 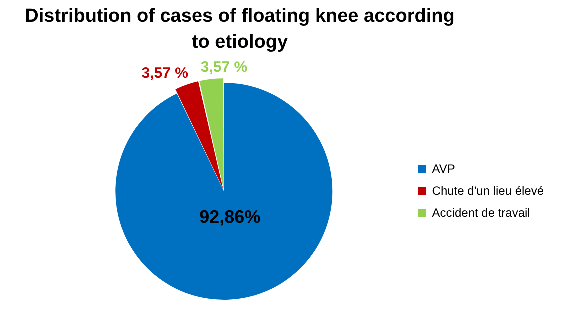 I want to click on legend-label: Chute d'un lieu élevé, so click(x=488, y=191).